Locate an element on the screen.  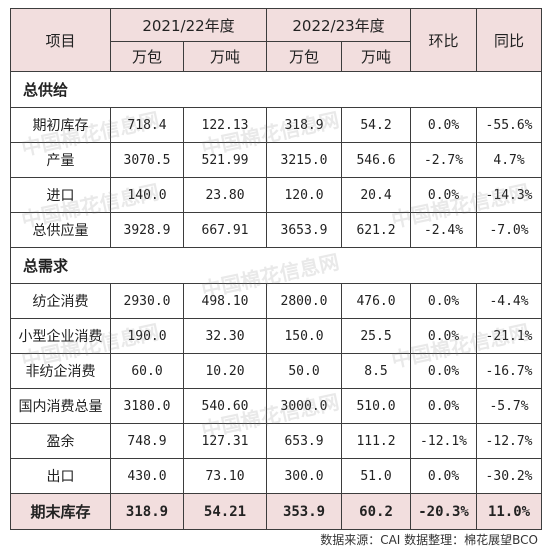
cell-yoy: -14.3% is located at coordinates (509, 195).